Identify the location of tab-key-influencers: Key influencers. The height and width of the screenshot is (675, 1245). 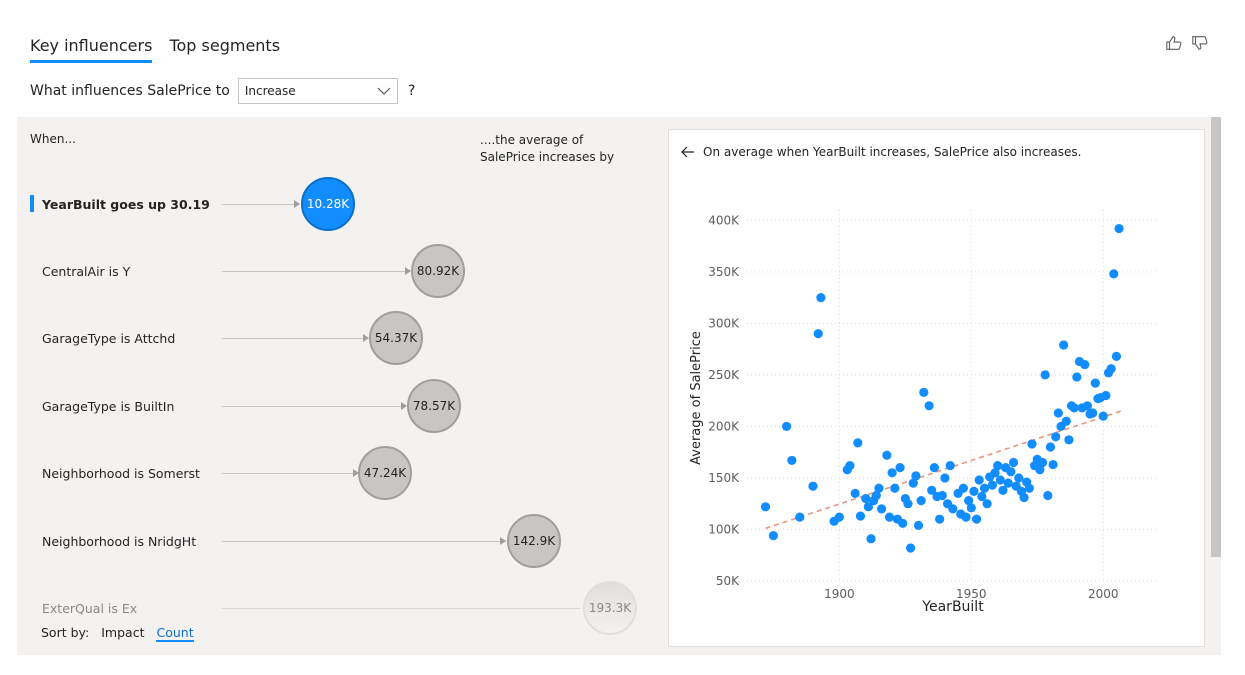
(91, 49).